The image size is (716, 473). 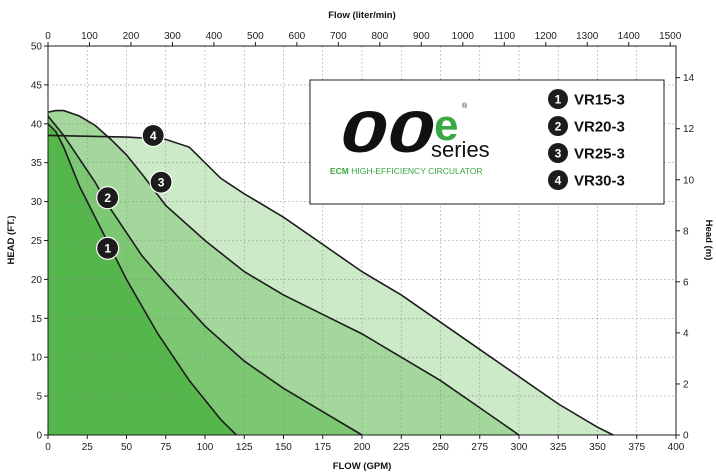 I want to click on x-tick-label: 200, so click(x=362, y=447).